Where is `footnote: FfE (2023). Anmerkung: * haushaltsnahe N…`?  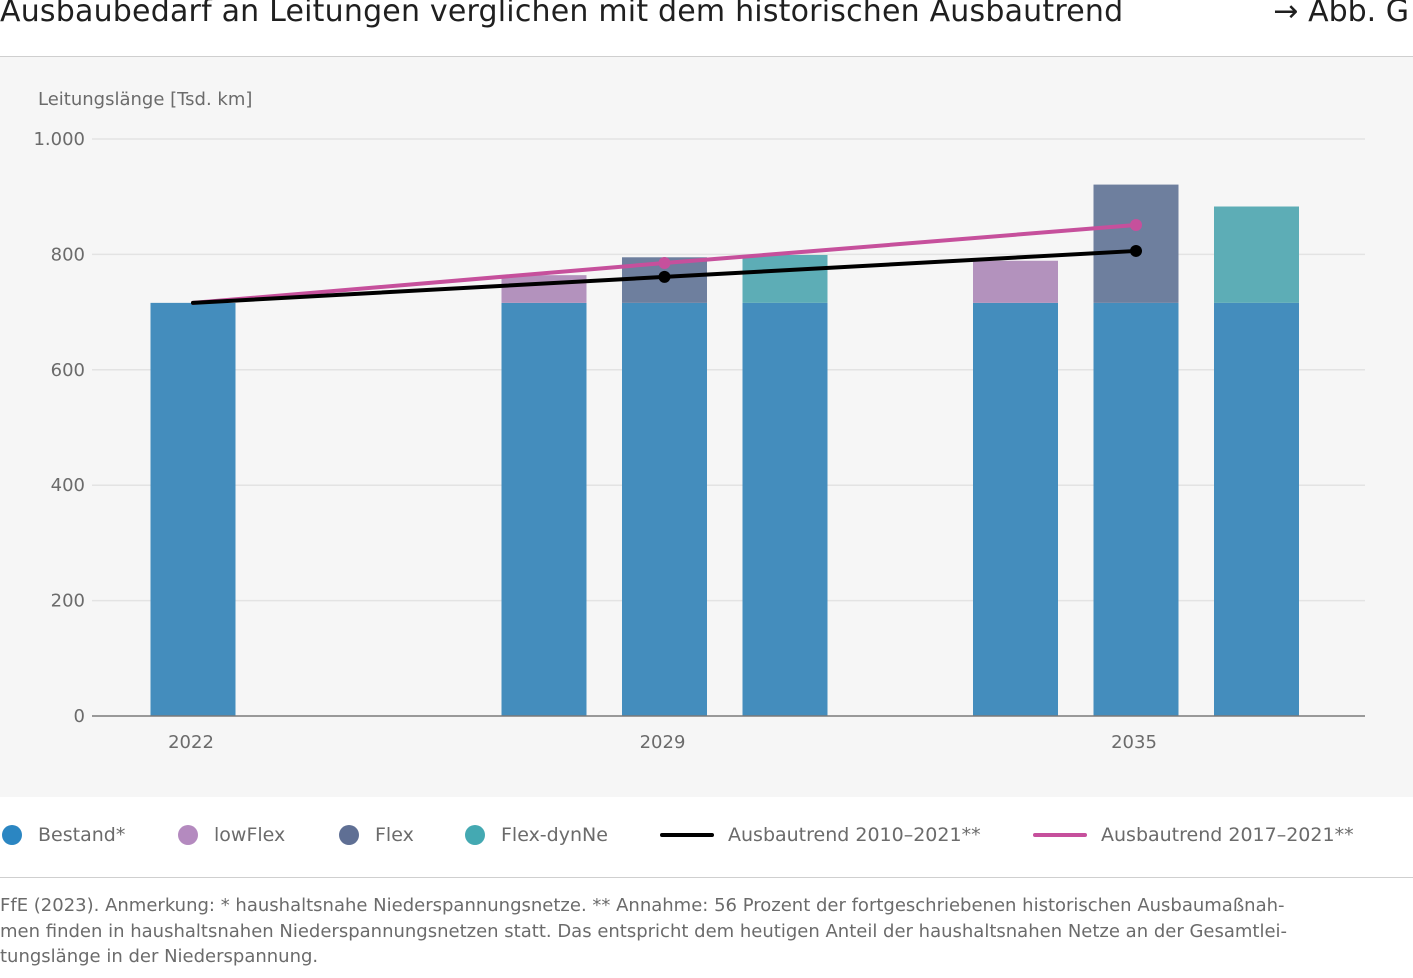 footnote: FfE (2023). Anmerkung: * haushaltsnahe N… is located at coordinates (700, 931).